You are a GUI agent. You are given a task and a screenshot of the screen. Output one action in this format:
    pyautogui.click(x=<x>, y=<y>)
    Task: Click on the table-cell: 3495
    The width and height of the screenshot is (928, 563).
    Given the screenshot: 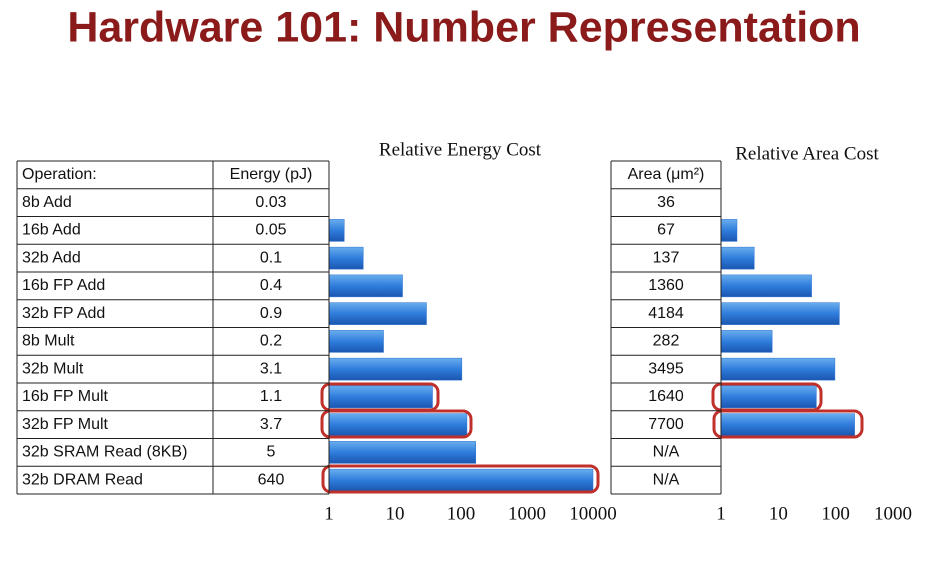 What is the action you would take?
    pyautogui.click(x=666, y=368)
    